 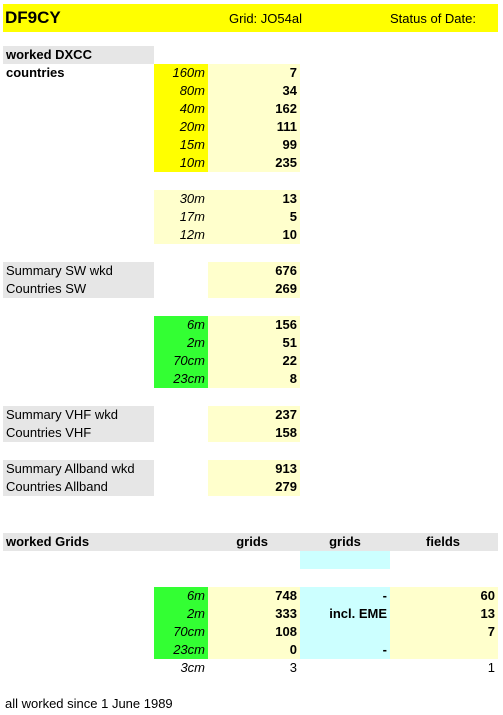 I want to click on header-bar, so click(x=250, y=18).